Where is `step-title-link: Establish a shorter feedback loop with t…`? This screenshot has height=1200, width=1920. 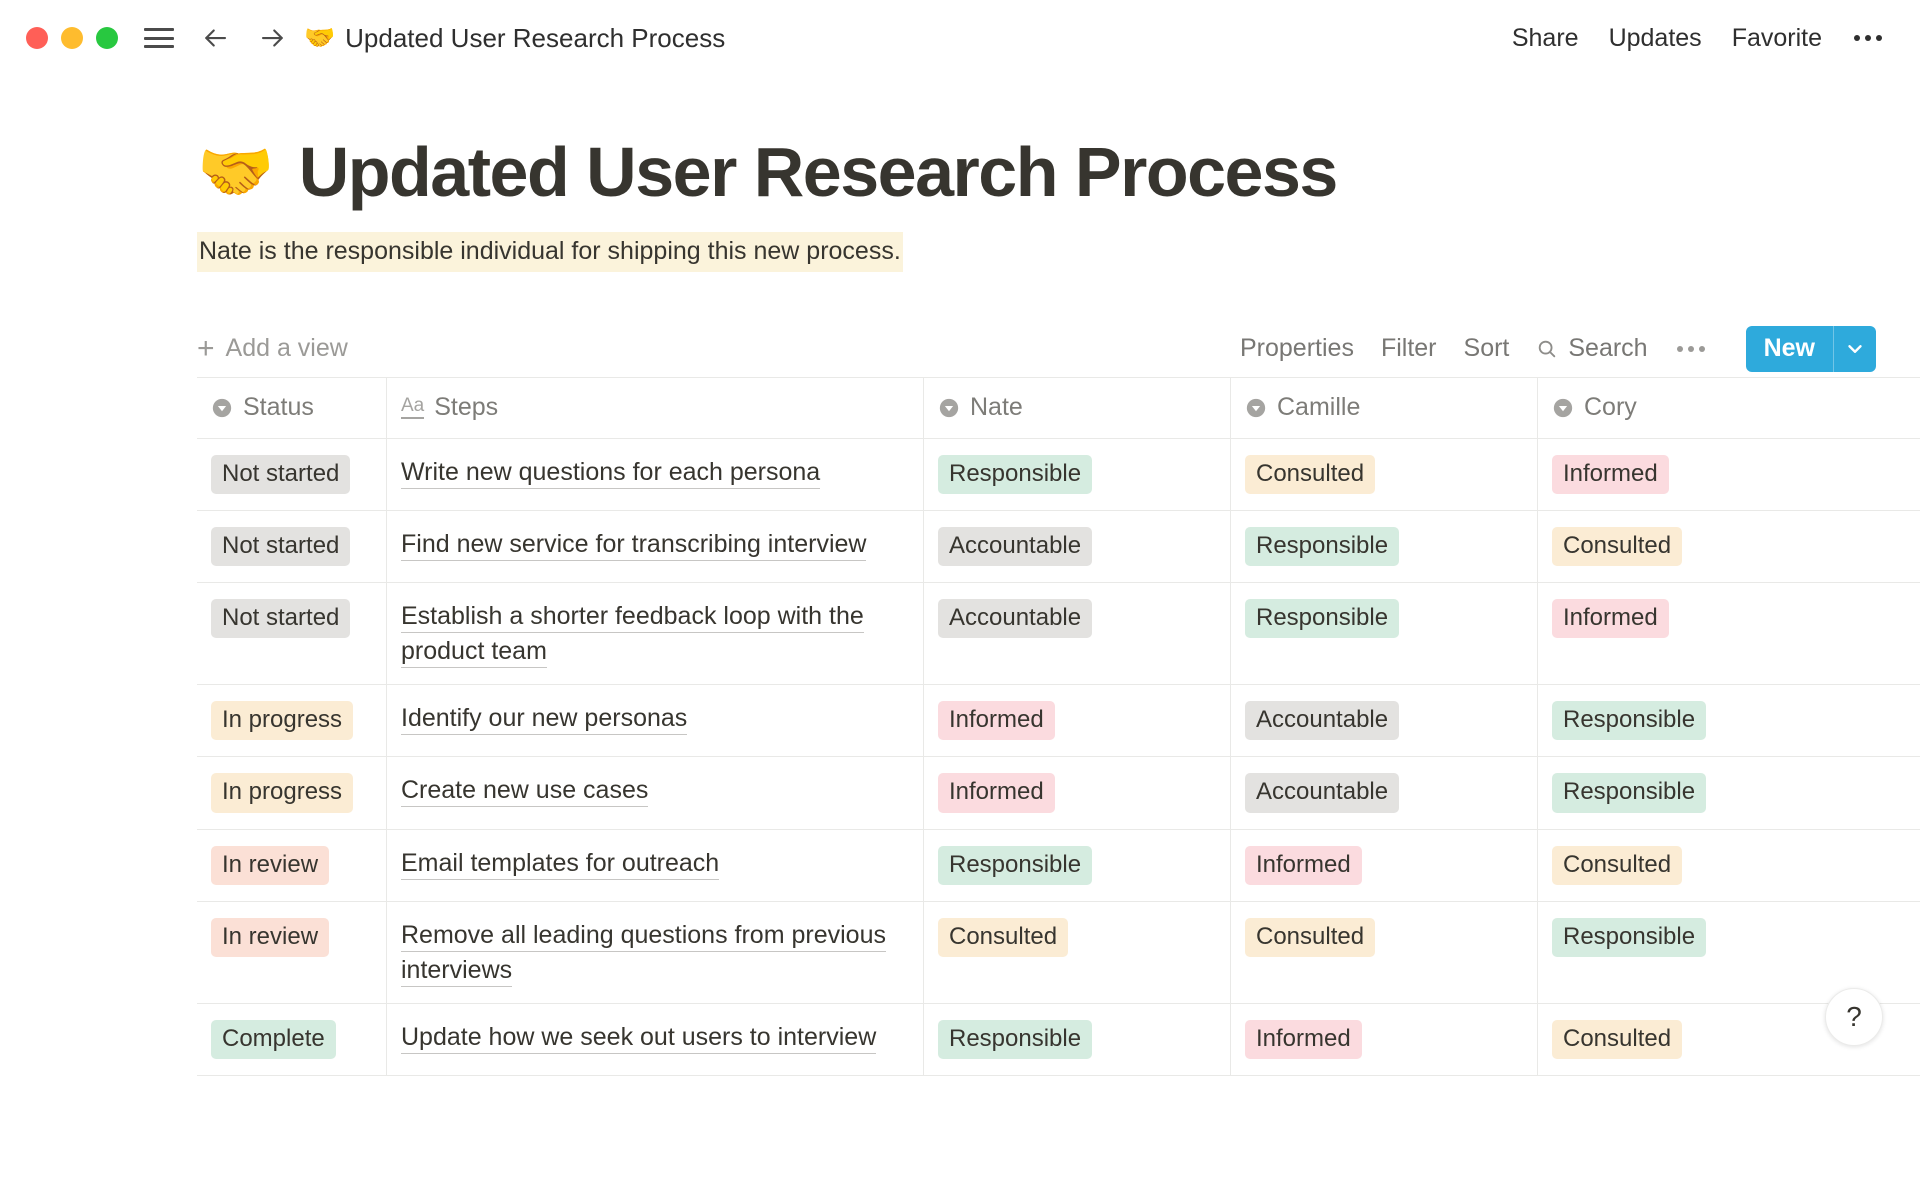
step-title-link: Establish a shorter feedback loop with t… is located at coordinates (655, 633).